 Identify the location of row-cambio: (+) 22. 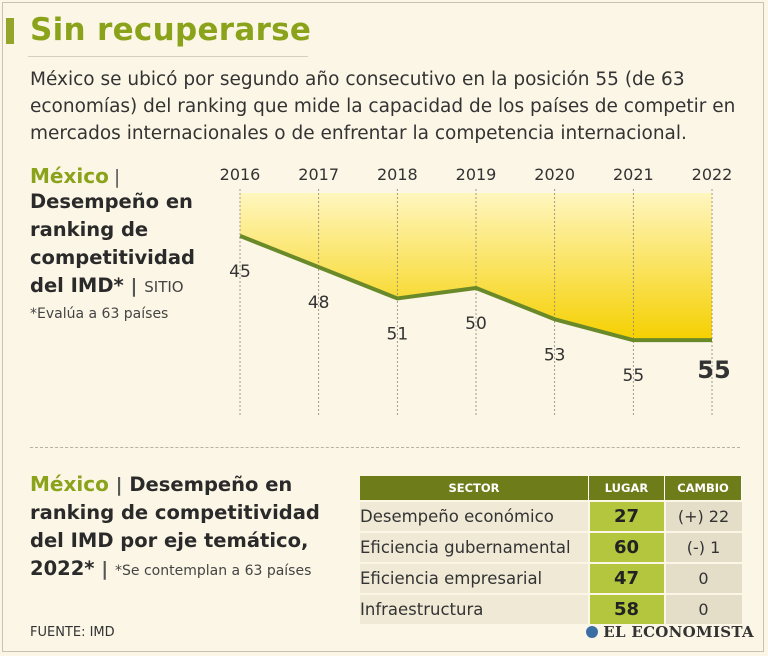
(702, 516).